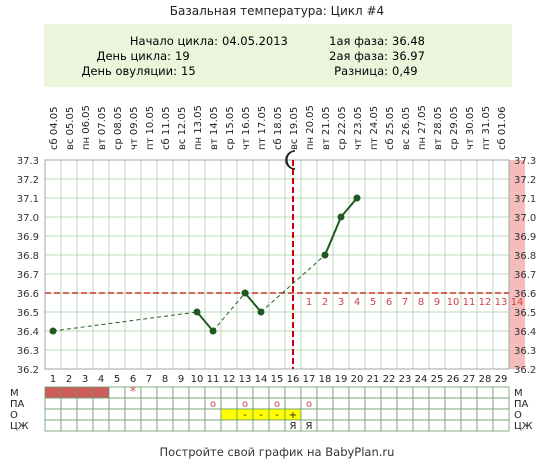  What do you see at coordinates (214, 128) in the screenshot?
I see `date-label: вт 14.05` at bounding box center [214, 128].